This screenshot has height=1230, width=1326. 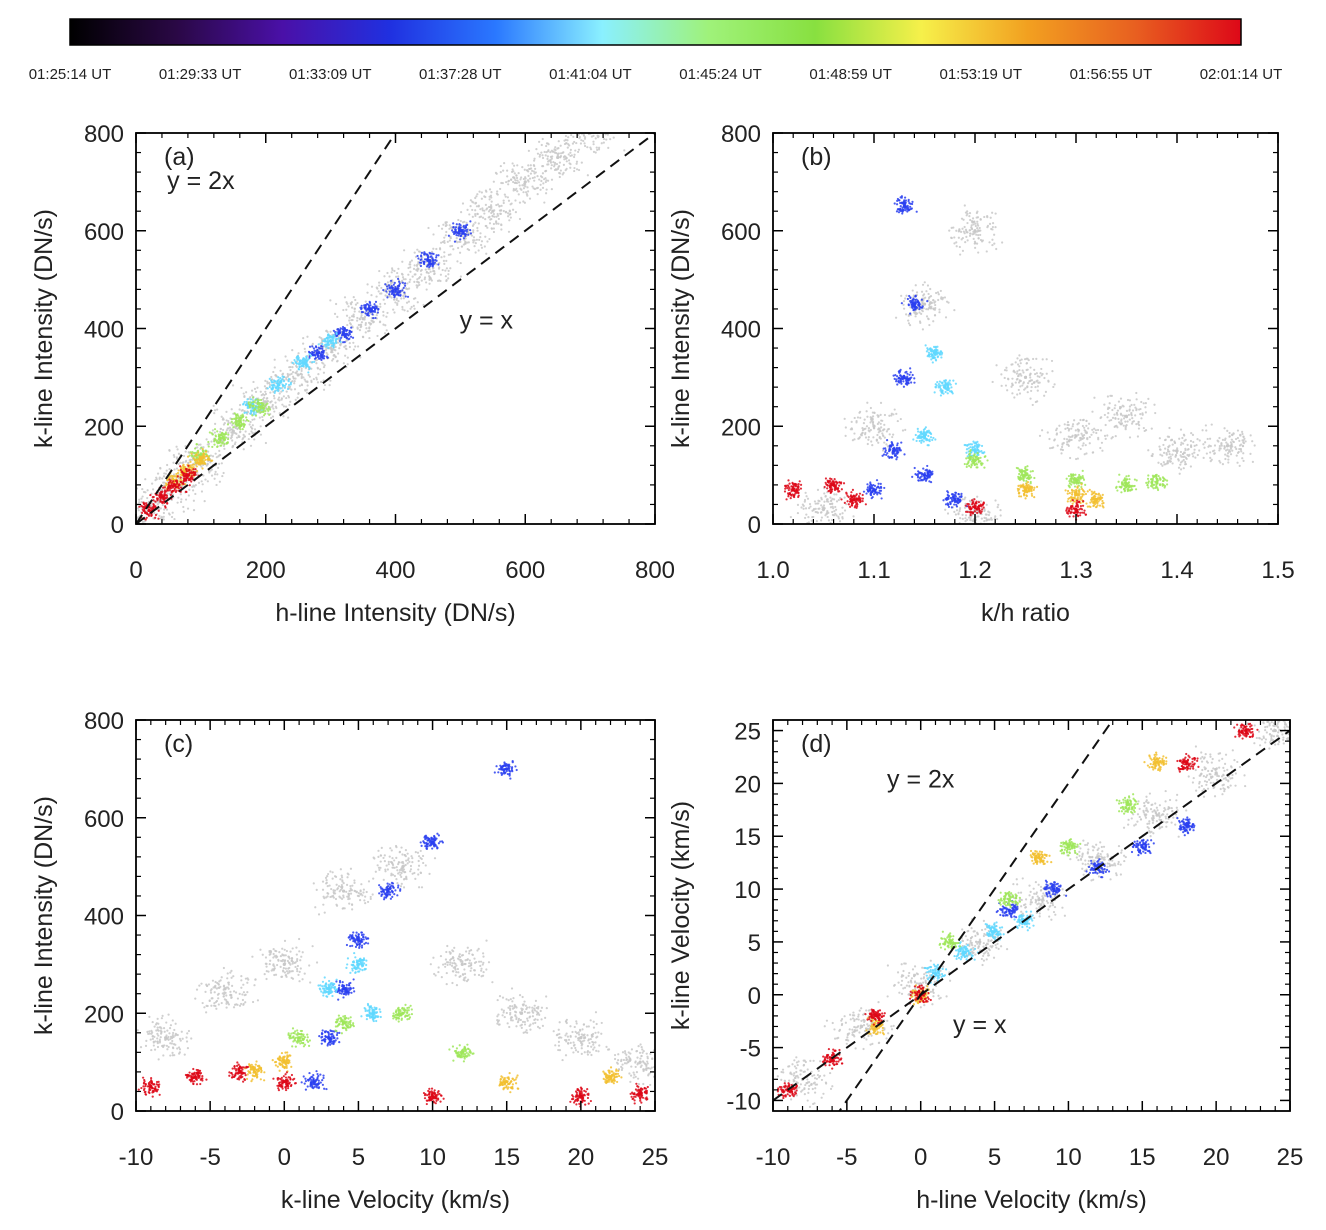 I want to click on colorbar-tick-label: 01:37:28 UT, so click(x=460, y=74).